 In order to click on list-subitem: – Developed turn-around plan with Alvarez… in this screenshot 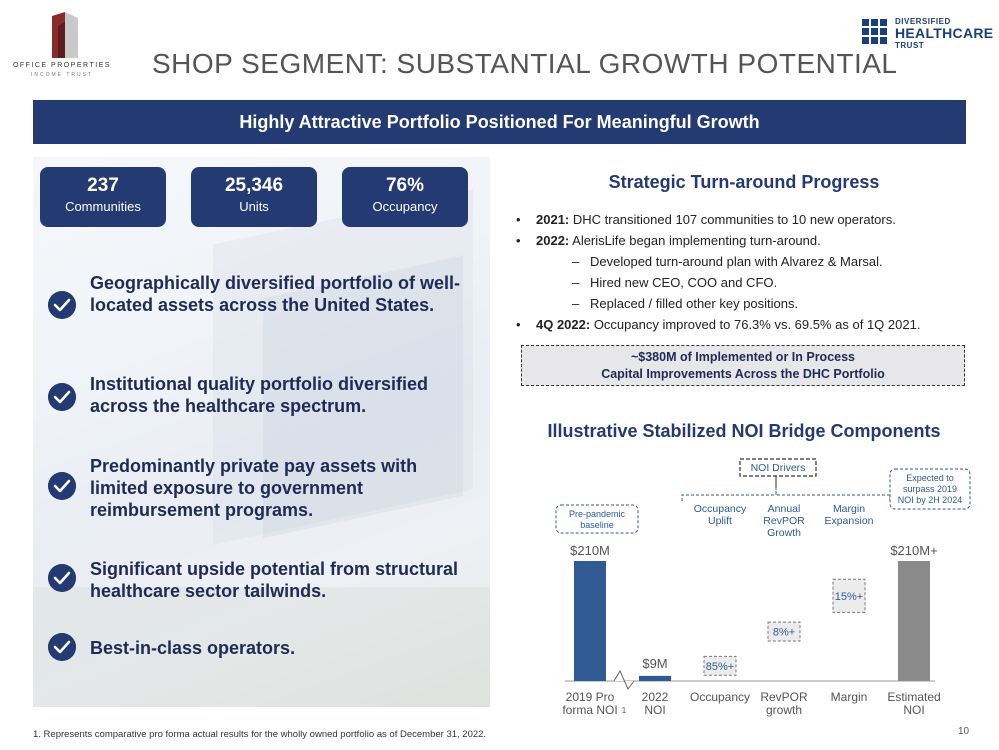, I will do `click(747, 261)`.